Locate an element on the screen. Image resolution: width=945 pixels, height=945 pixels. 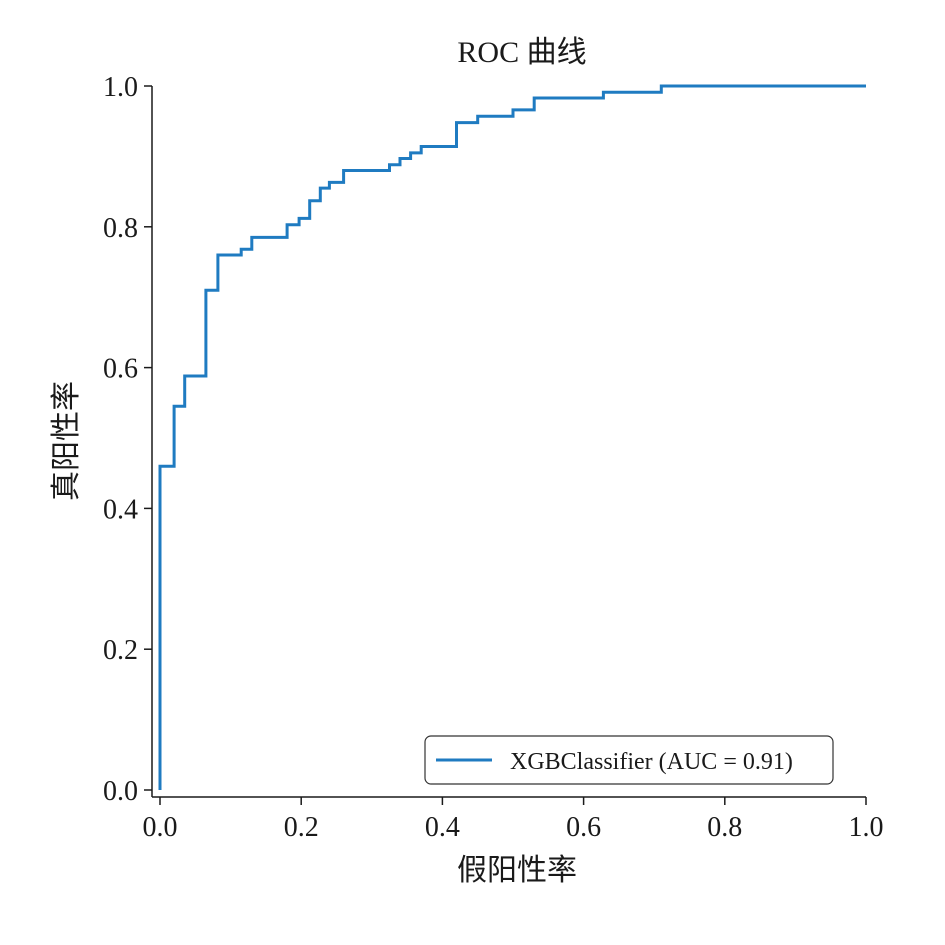
x-tick-label: 0.0 is located at coordinates (160, 827).